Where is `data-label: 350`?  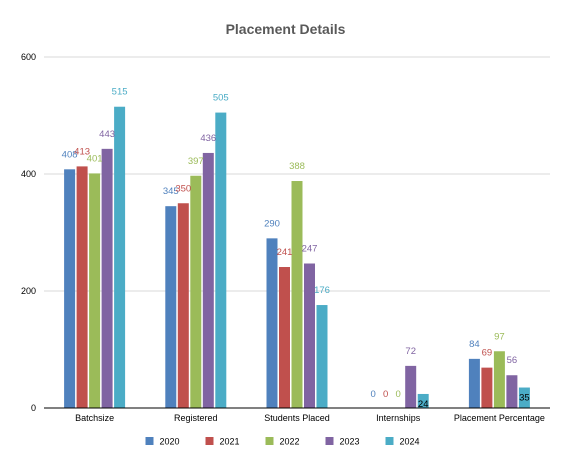
data-label: 350 is located at coordinates (183, 188).